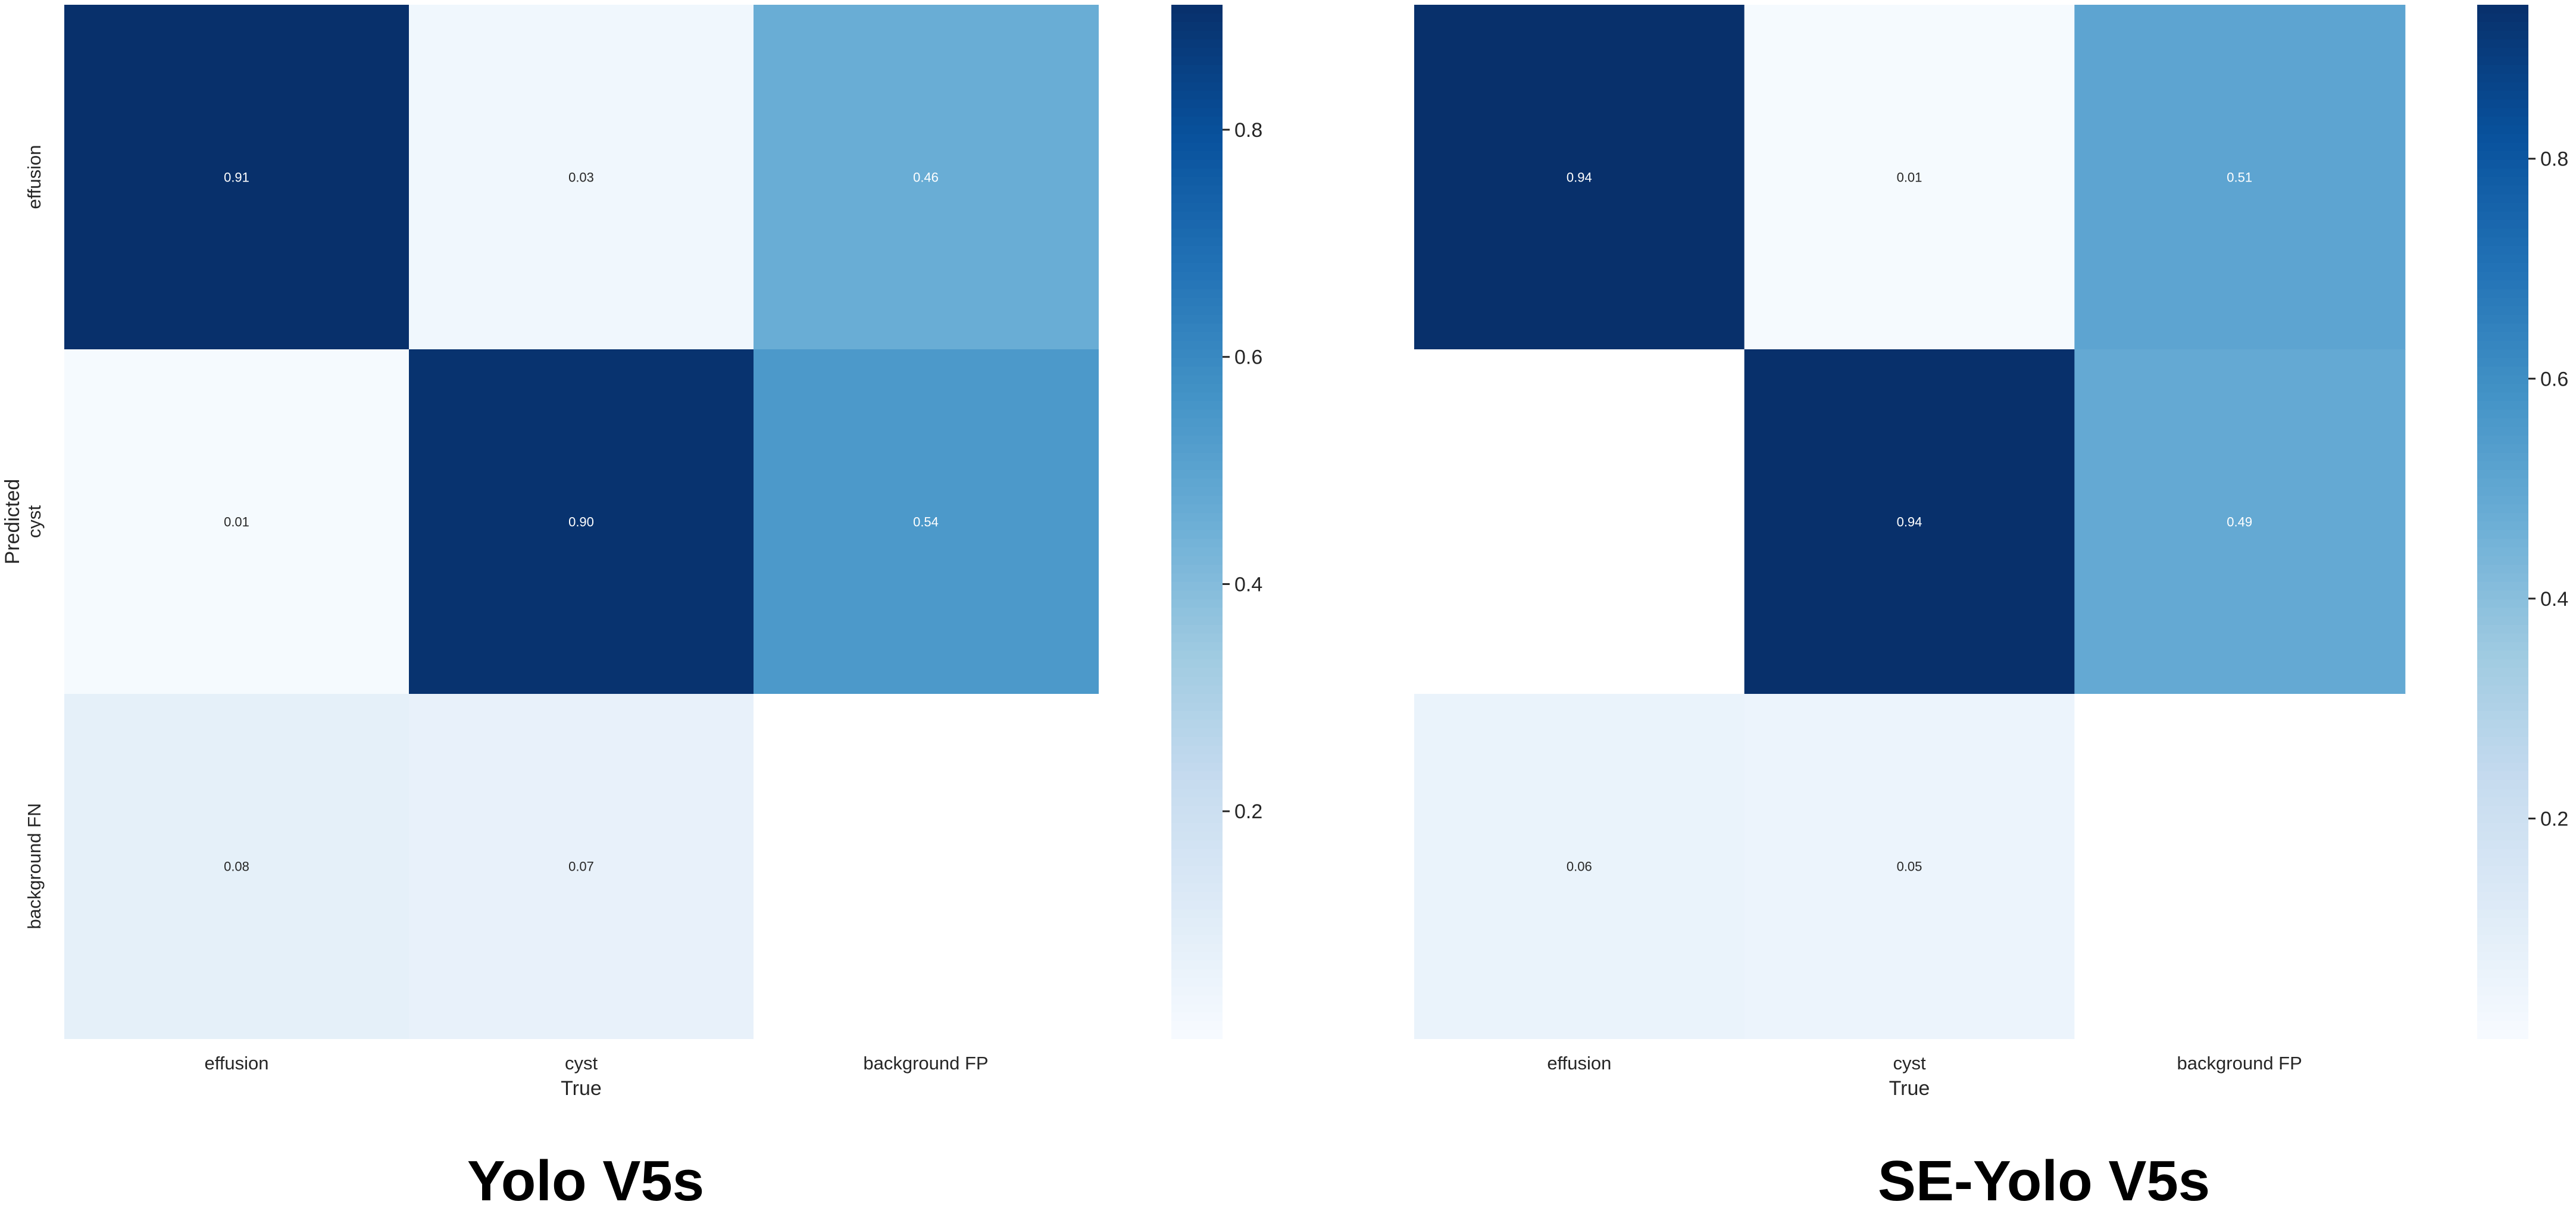  What do you see at coordinates (2239, 522) in the screenshot?
I see `cell-value-1-2: 0.49` at bounding box center [2239, 522].